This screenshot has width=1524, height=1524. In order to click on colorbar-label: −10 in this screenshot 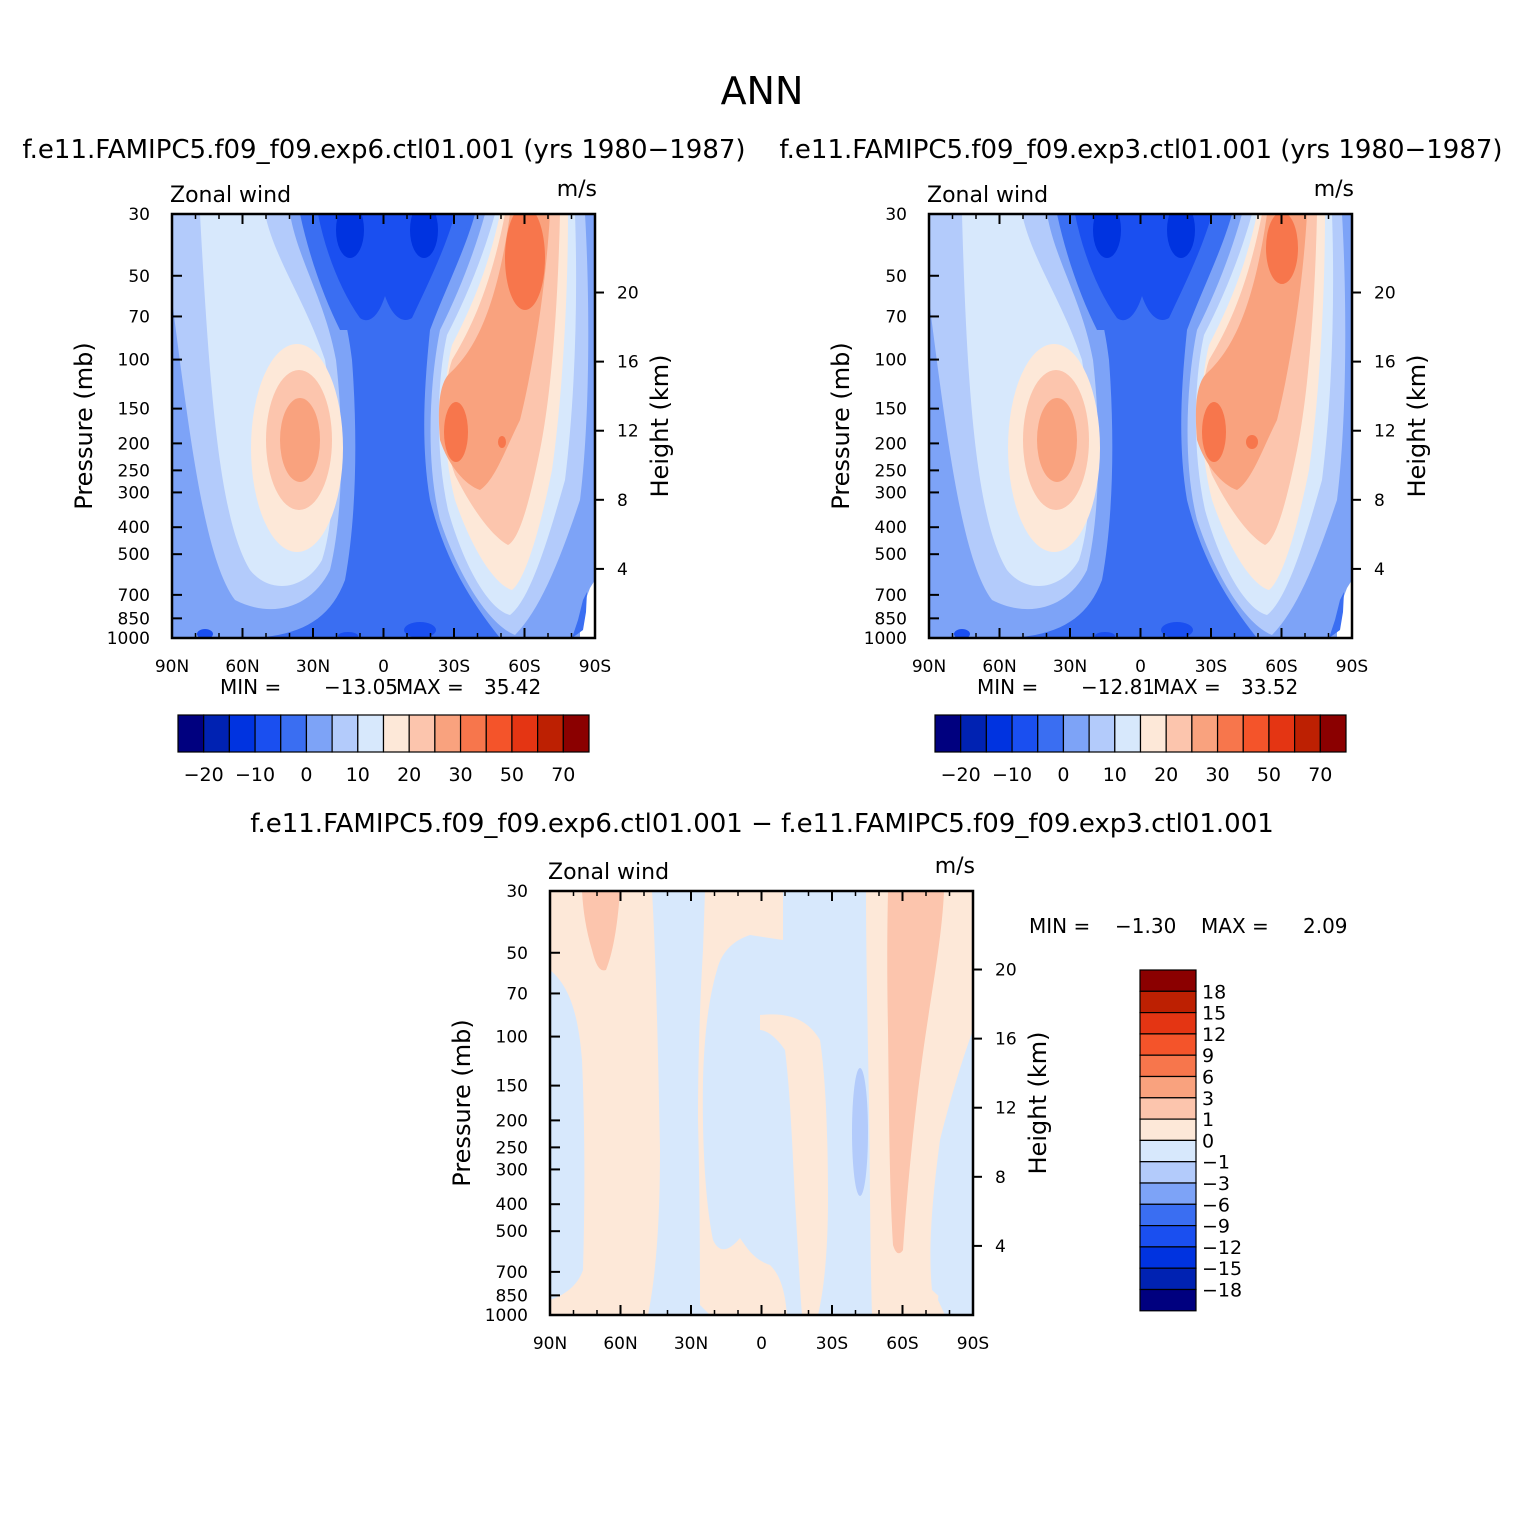, I will do `click(255, 775)`.